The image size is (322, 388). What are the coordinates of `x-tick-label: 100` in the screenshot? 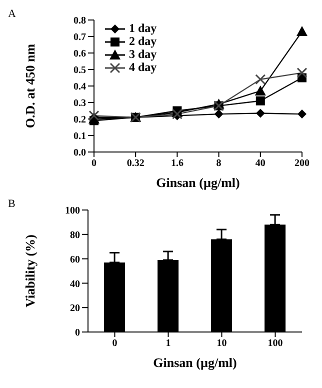 It's located at (275, 344).